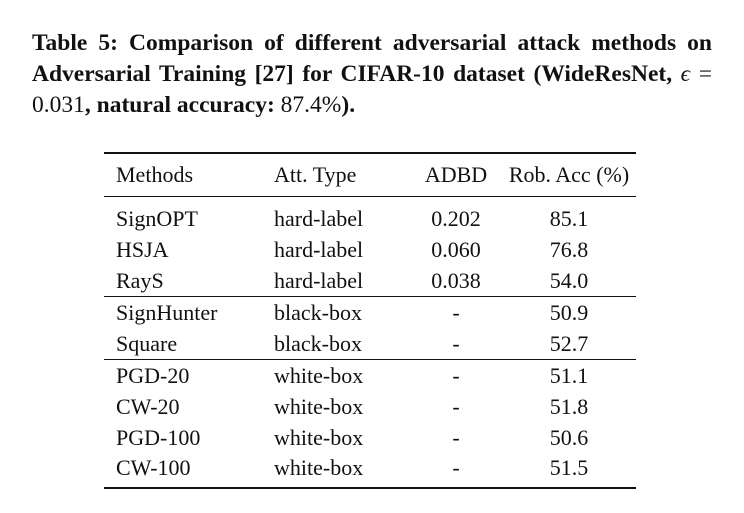 This screenshot has width=744, height=513. I want to click on table-row: HSJA hard-label 0.060 76.8, so click(370, 249).